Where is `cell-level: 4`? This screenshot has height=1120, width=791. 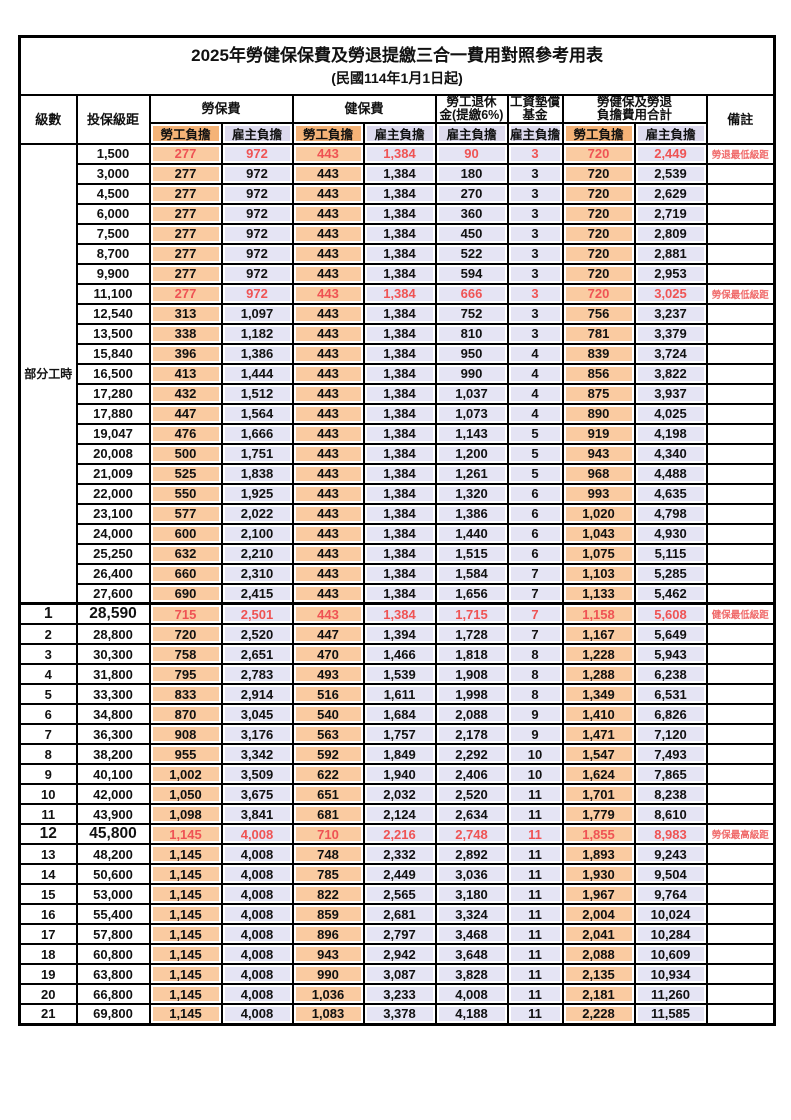
cell-level: 4 is located at coordinates (48, 674).